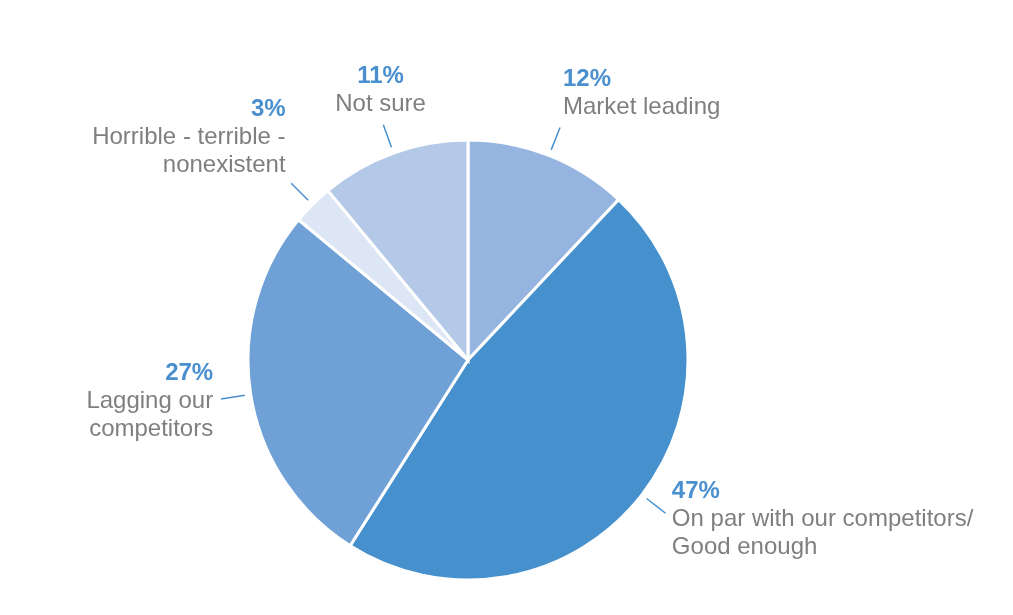 This screenshot has height=615, width=1013. What do you see at coordinates (189, 372) in the screenshot?
I see `data-label: 27%` at bounding box center [189, 372].